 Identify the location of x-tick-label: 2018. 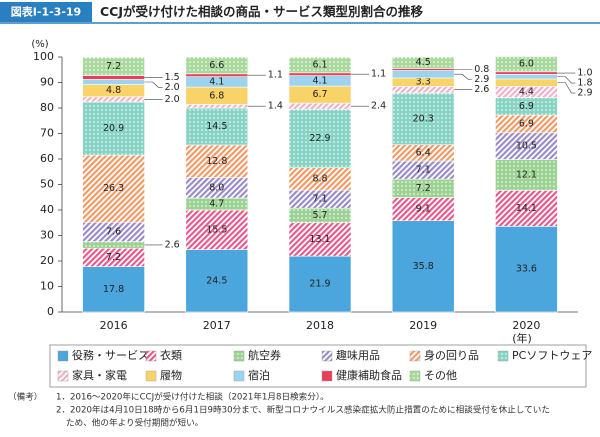
(320, 325).